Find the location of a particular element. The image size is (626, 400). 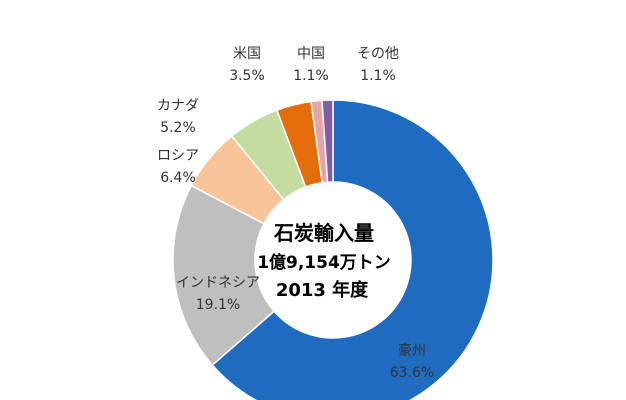

center-title: 石炭輸入量 is located at coordinates (323, 233).